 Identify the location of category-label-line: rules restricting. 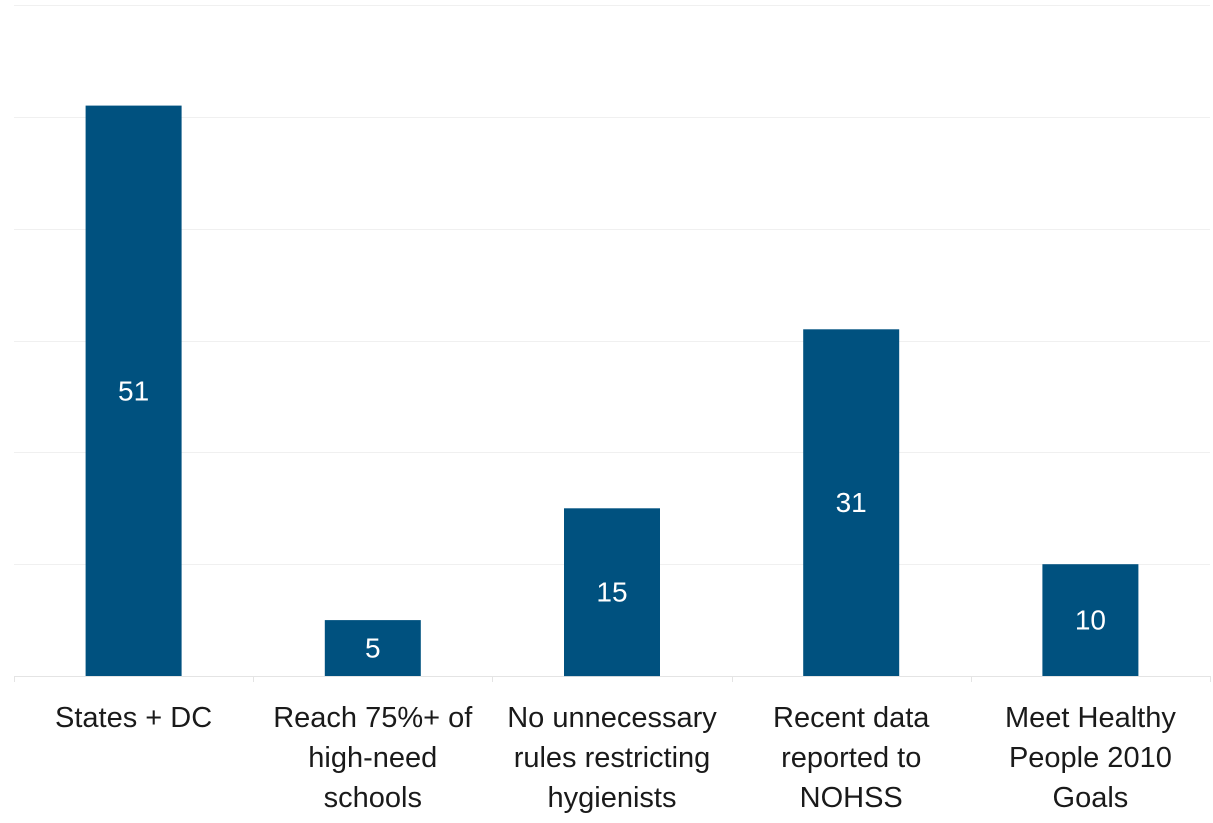
(612, 758).